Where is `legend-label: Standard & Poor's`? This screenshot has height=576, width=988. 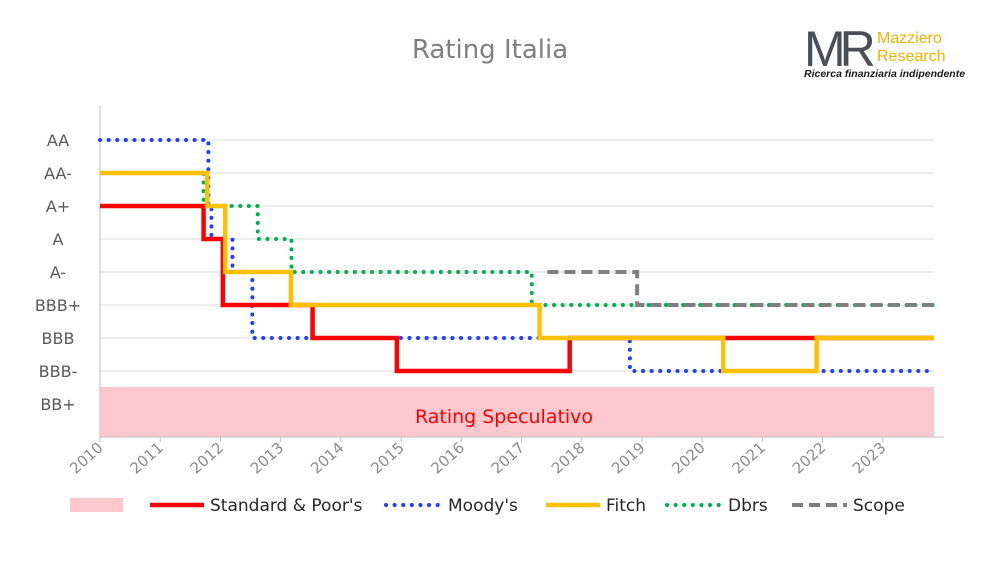
legend-label: Standard & Poor's is located at coordinates (286, 506).